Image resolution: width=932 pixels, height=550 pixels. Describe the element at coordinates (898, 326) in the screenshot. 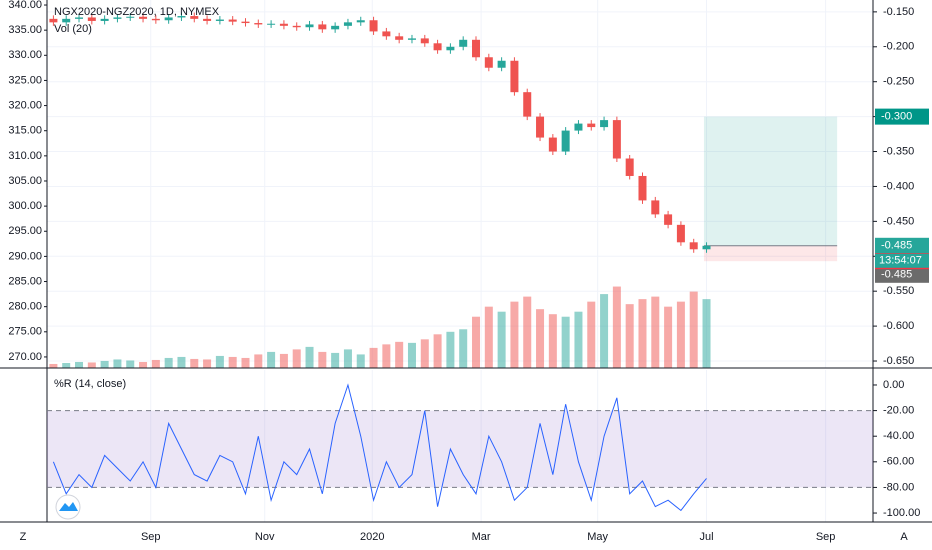

I see `y2-tick-label: -0.600` at that location.